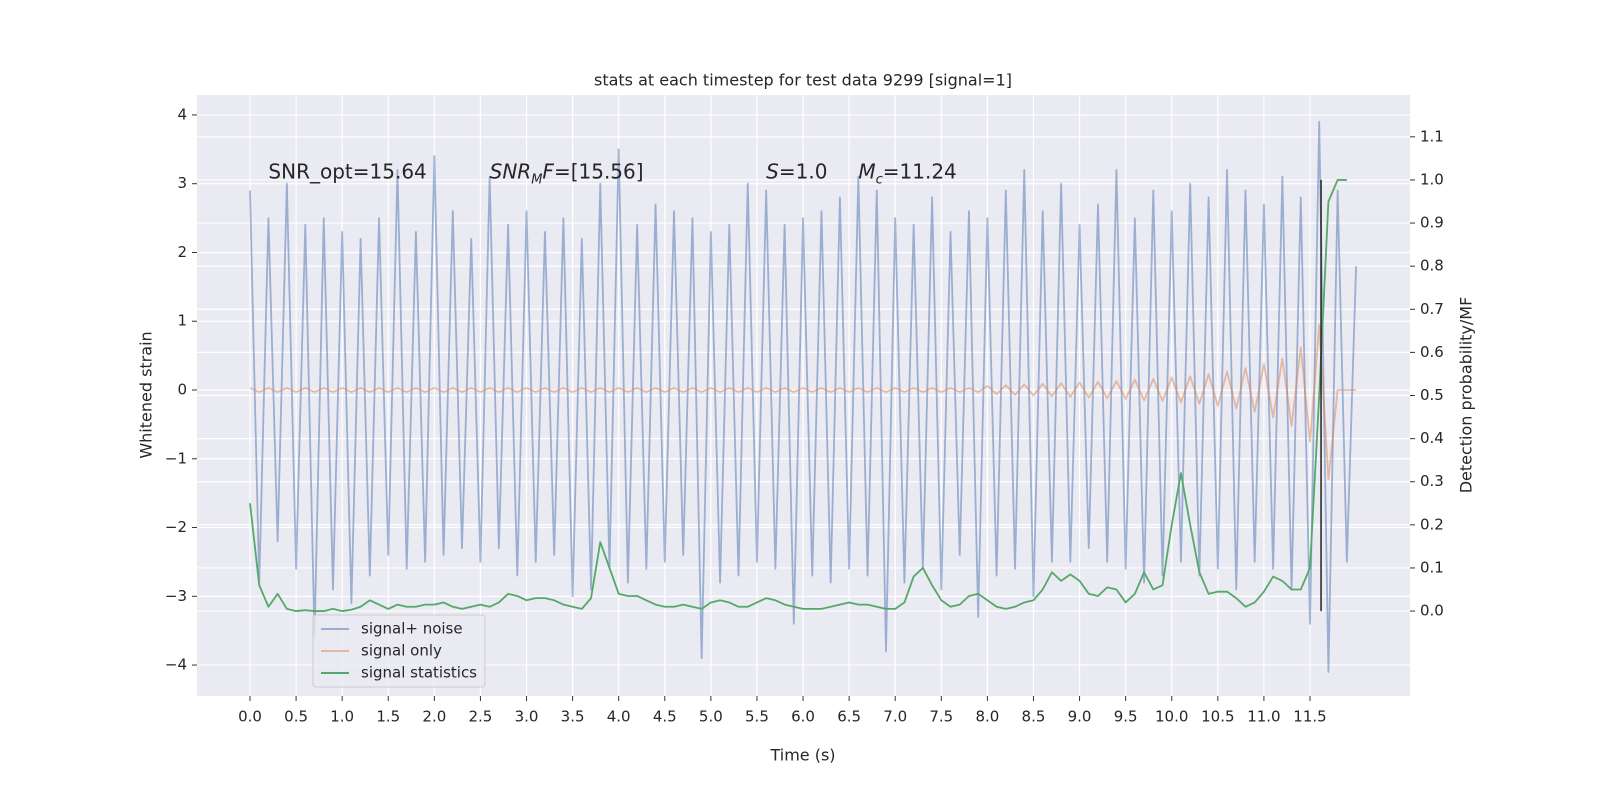  I want to click on x-tick-label: 6.0, so click(803, 717).